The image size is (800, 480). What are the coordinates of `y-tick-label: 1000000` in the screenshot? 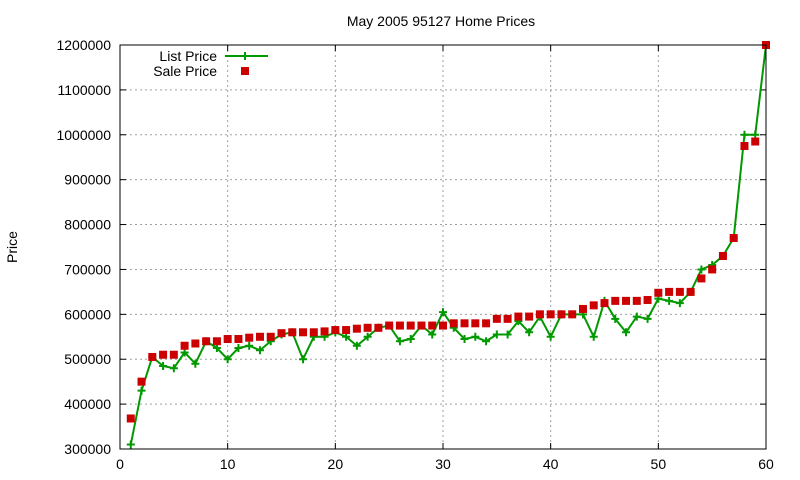 It's located at (83, 135).